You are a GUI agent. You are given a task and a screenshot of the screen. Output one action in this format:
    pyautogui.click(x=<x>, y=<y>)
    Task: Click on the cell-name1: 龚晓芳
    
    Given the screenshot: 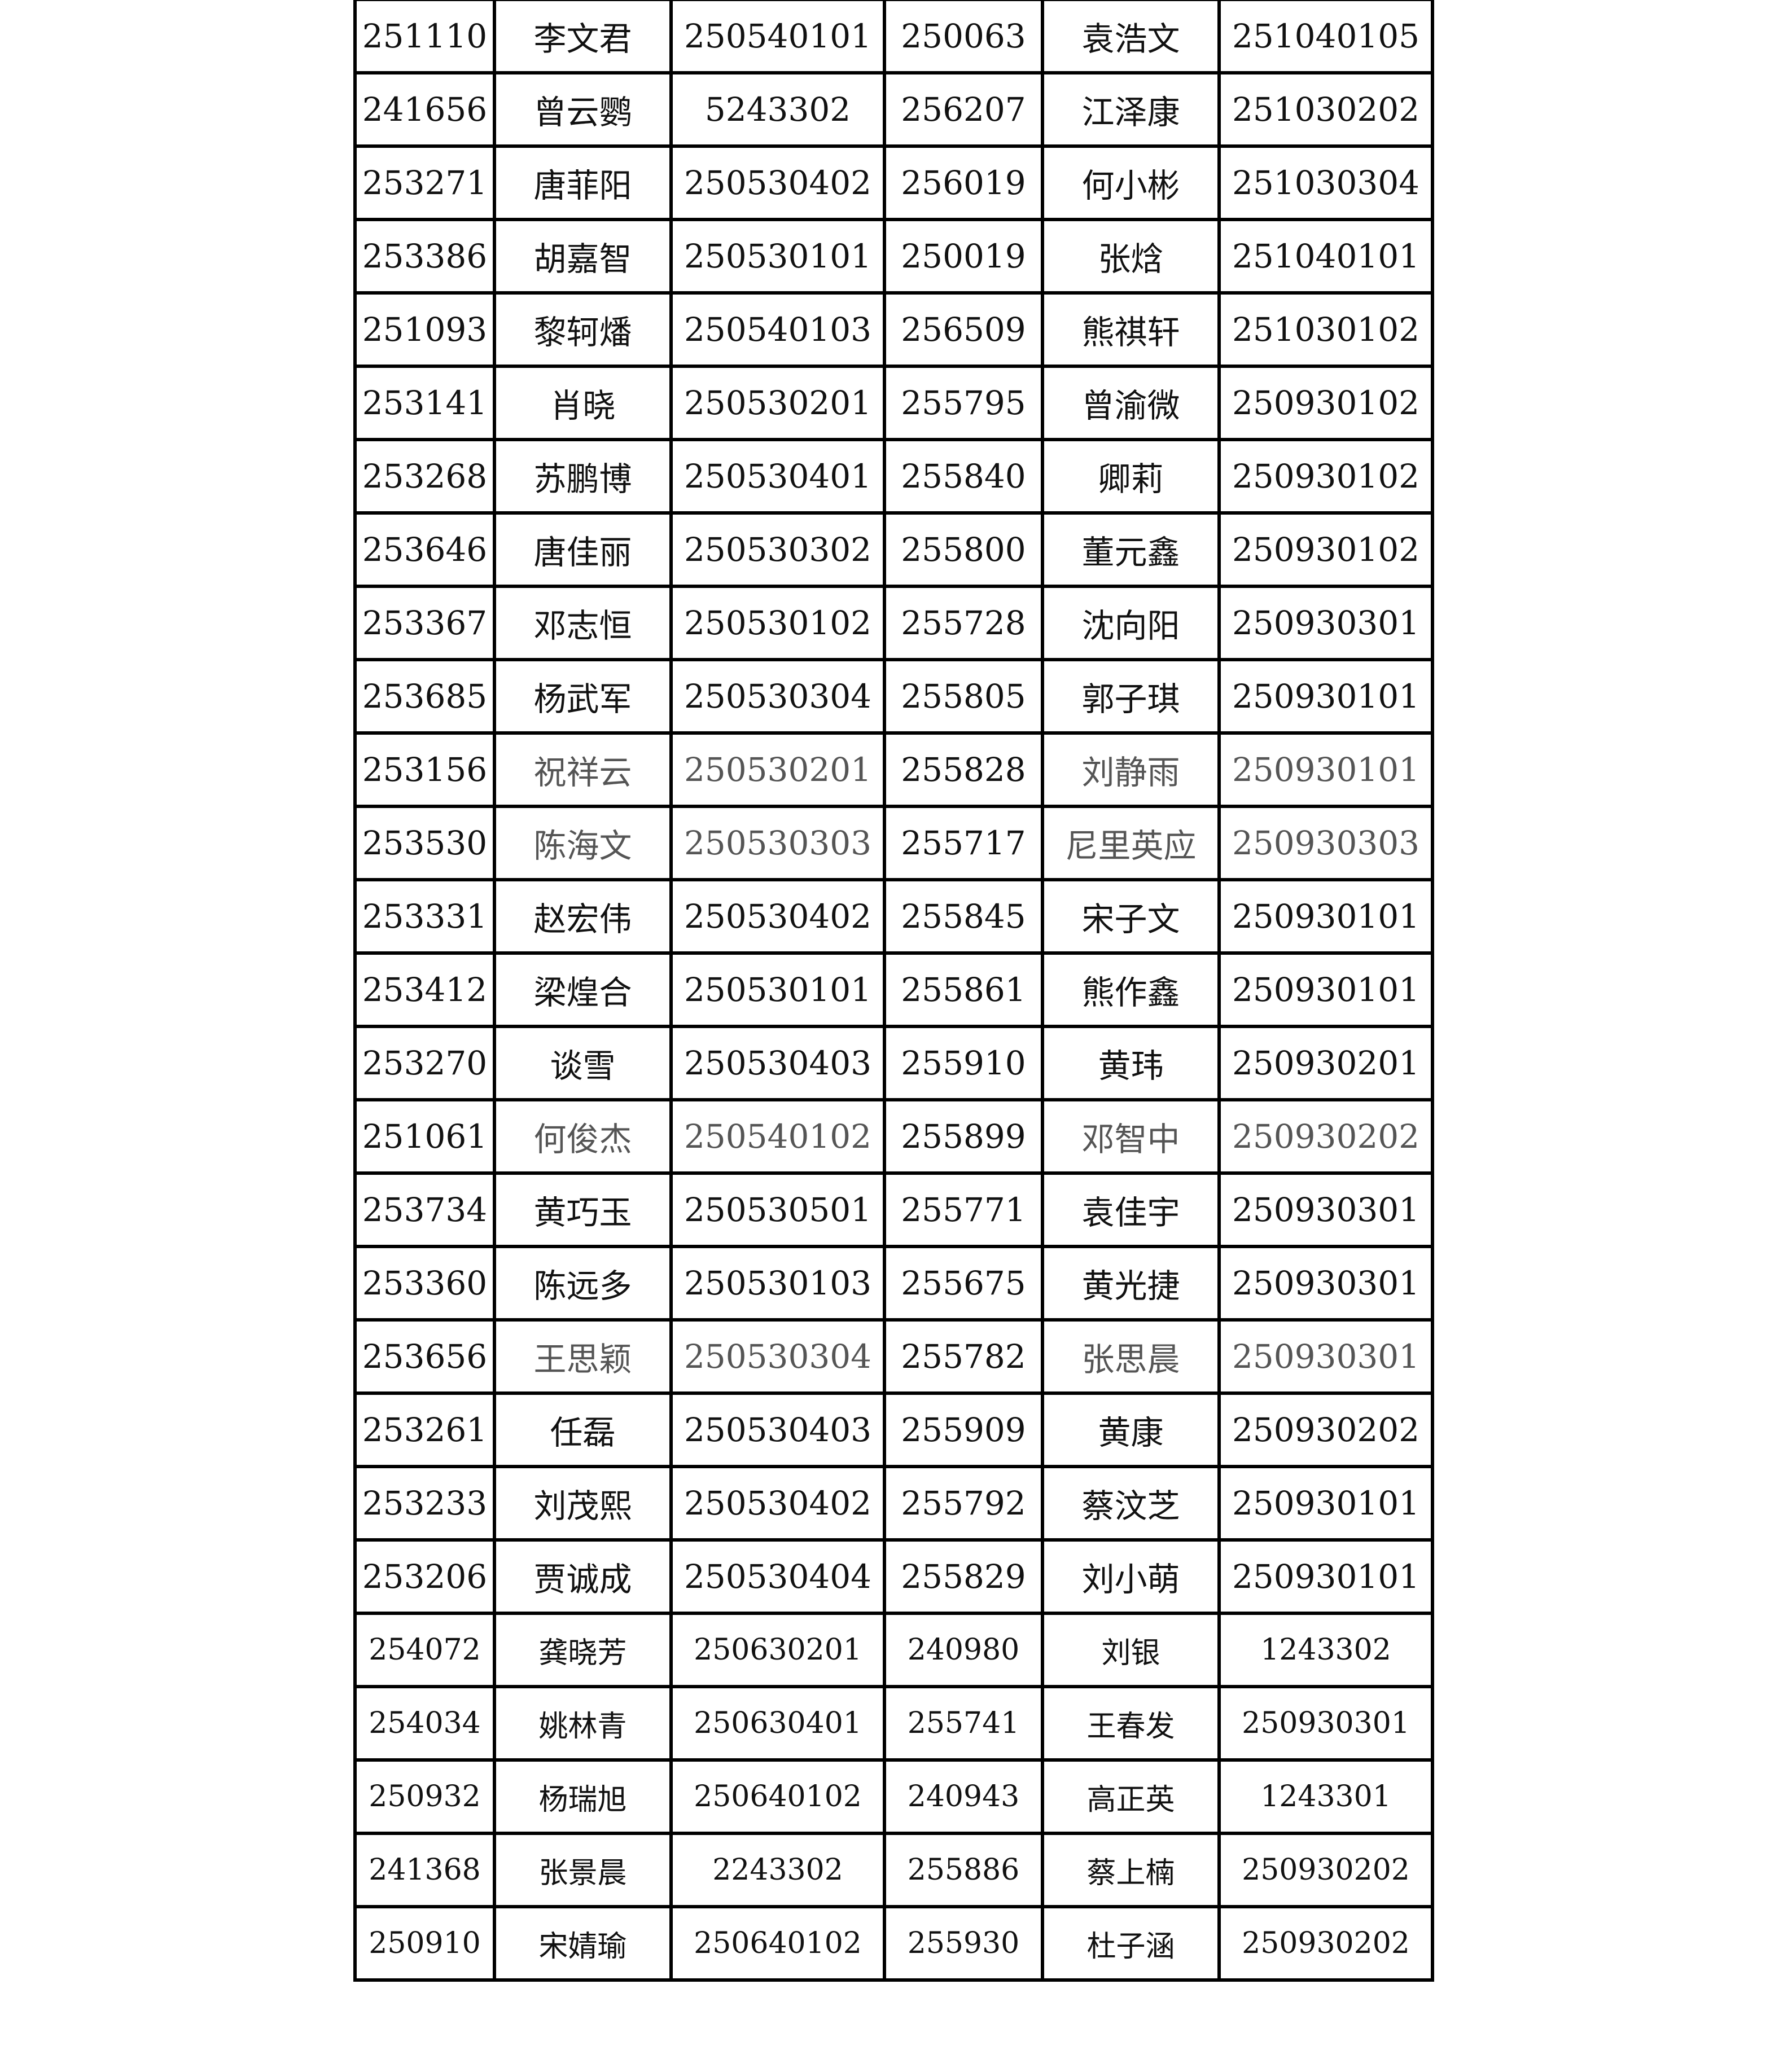 What is the action you would take?
    pyautogui.click(x=583, y=1650)
    